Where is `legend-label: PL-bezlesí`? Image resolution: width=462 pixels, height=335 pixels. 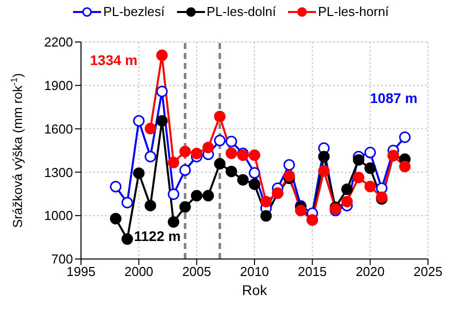 legend-label: PL-bezlesí is located at coordinates (134, 11).